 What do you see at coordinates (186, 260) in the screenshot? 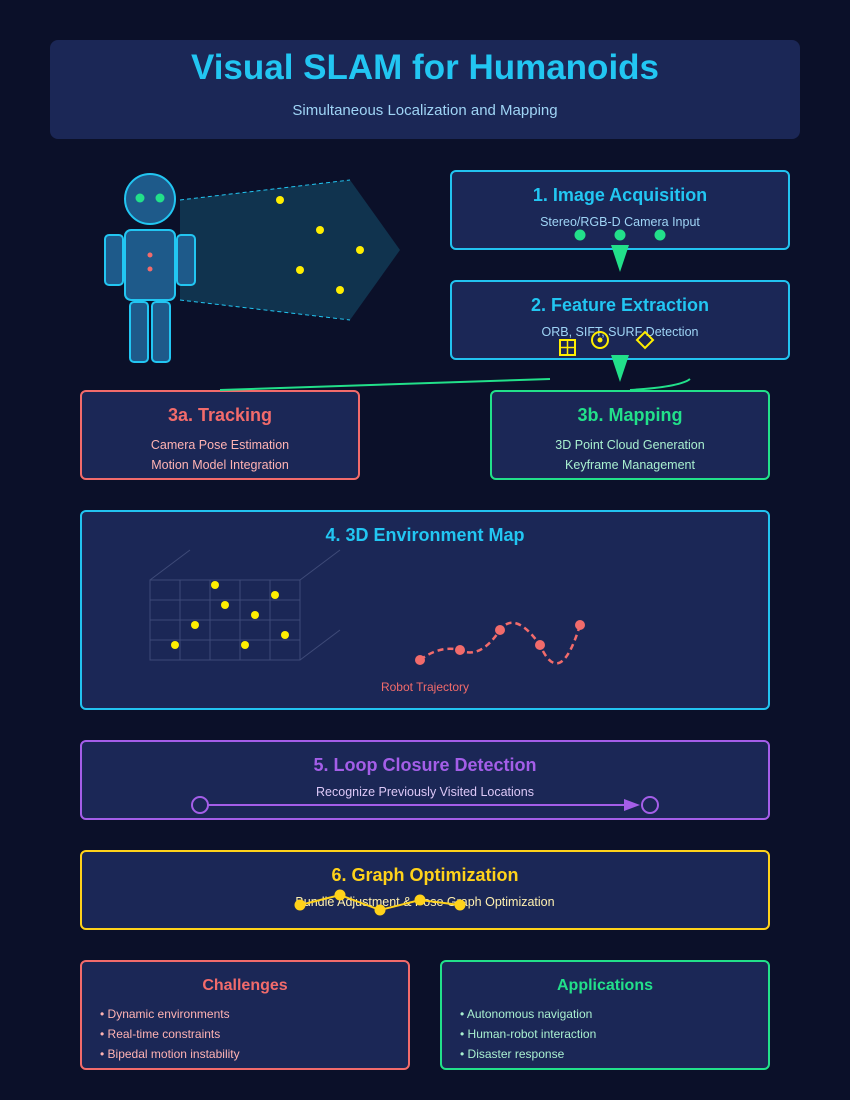
I see `robot-arm-right` at bounding box center [186, 260].